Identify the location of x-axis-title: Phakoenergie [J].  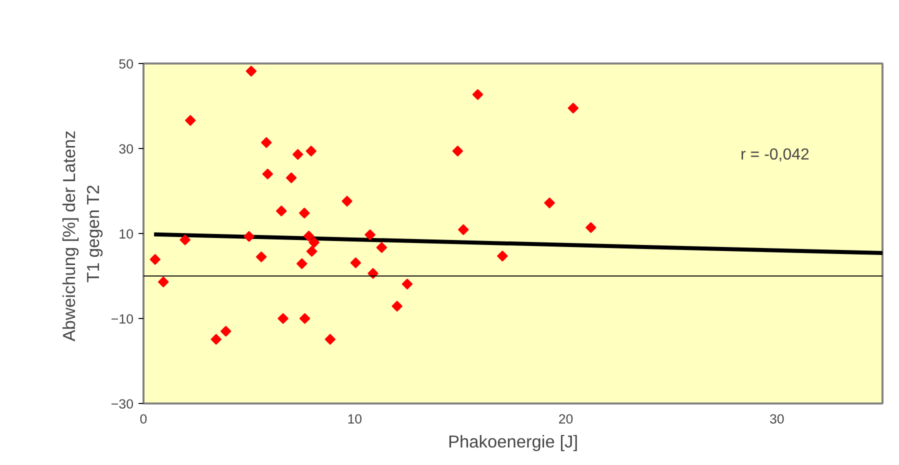
(513, 442).